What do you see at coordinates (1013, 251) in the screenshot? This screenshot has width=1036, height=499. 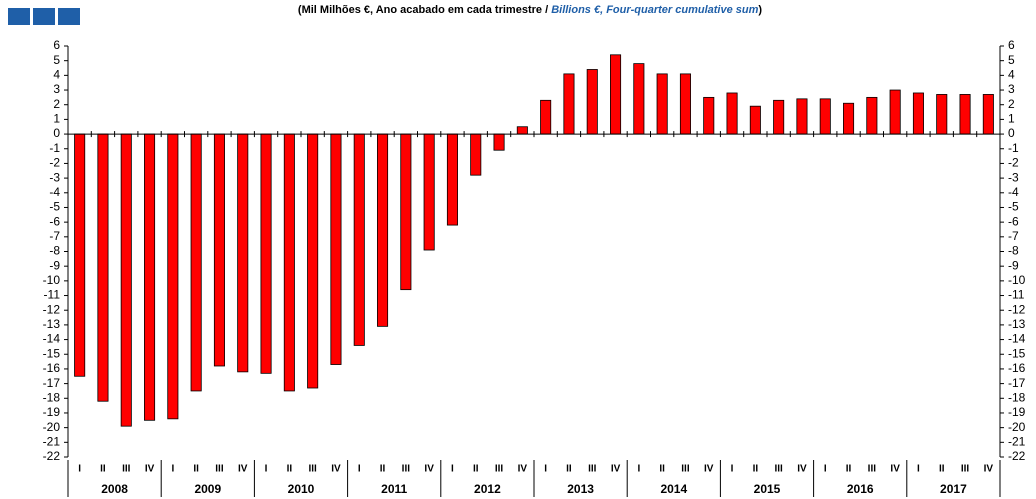 I see `y2-tick-label: -8` at bounding box center [1013, 251].